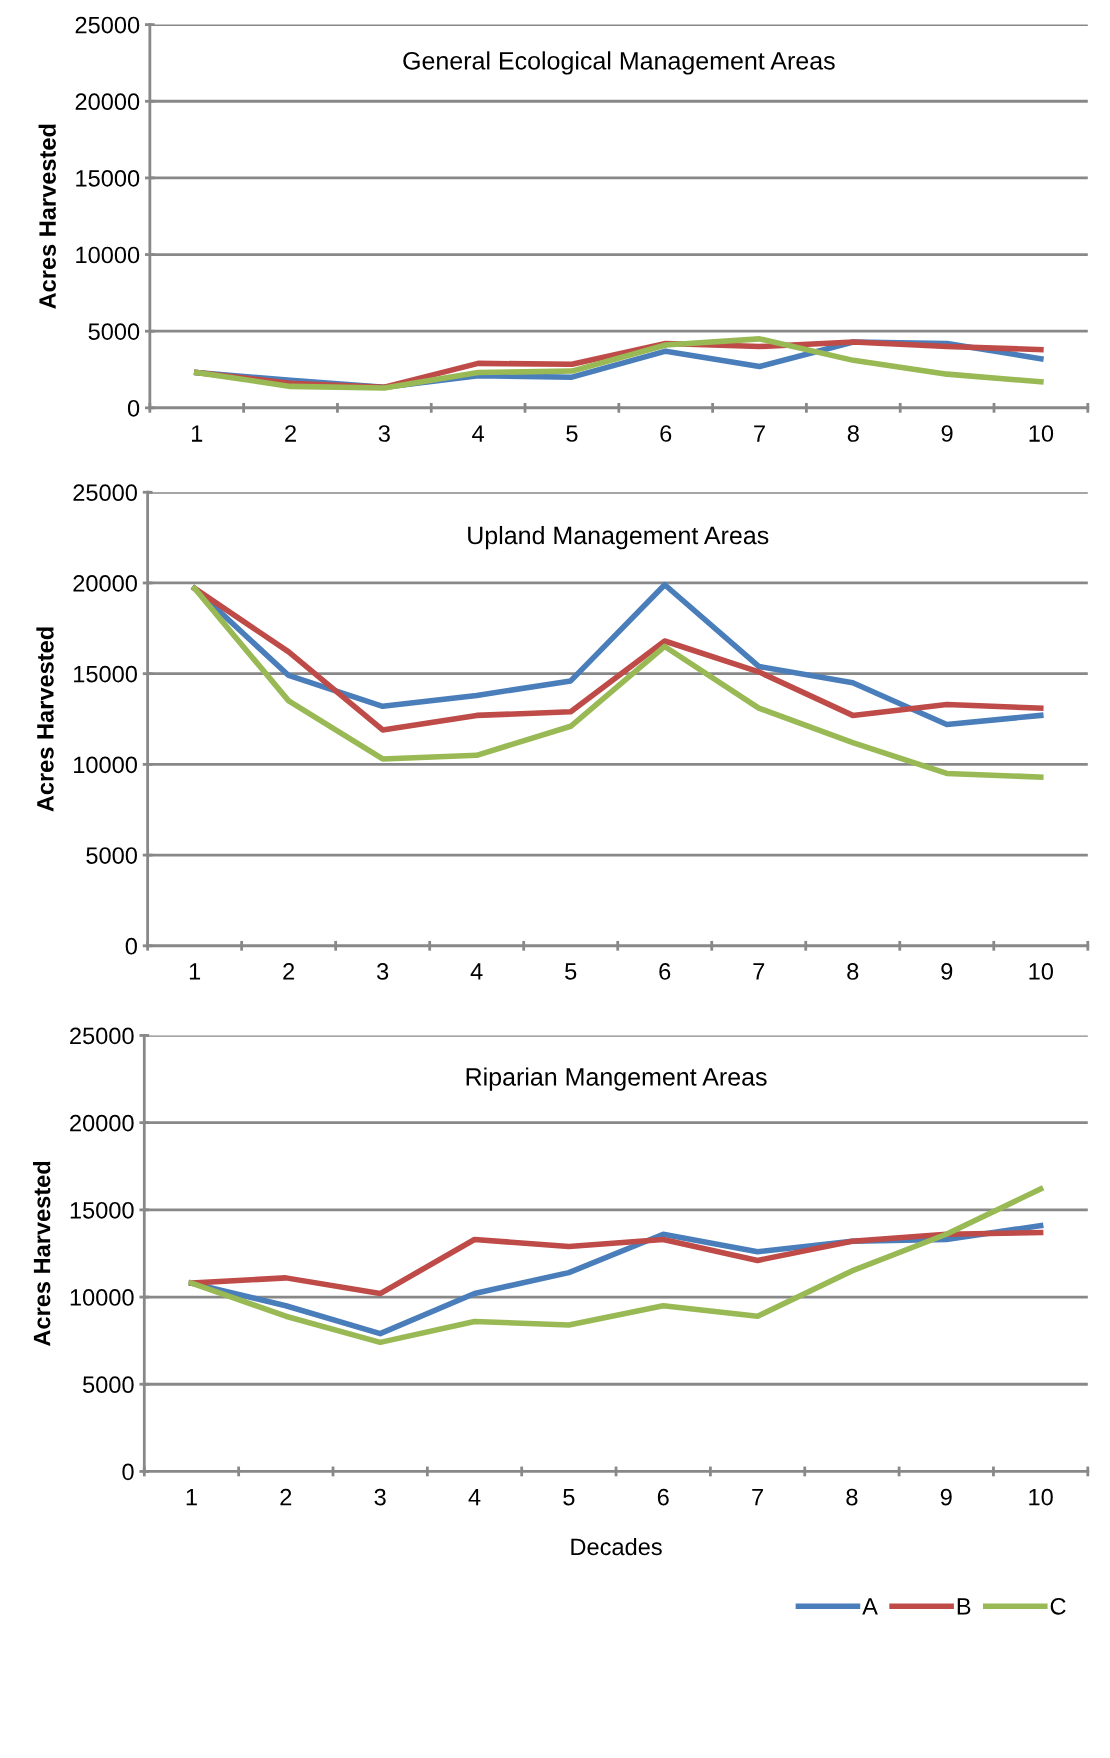  What do you see at coordinates (964, 1606) in the screenshot?
I see `legend-label: B` at bounding box center [964, 1606].